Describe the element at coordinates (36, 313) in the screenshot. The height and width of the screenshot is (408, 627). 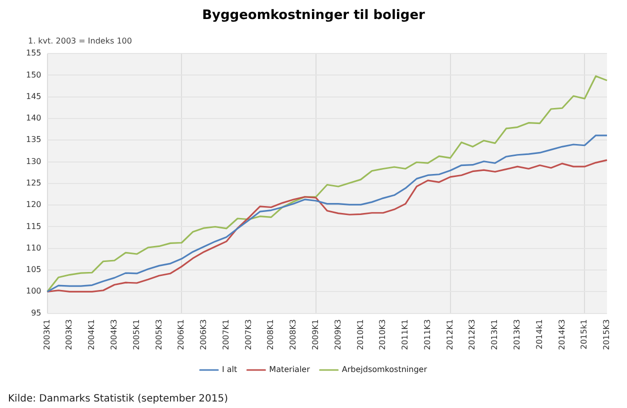
I see `y-tick-label: 95` at that location.